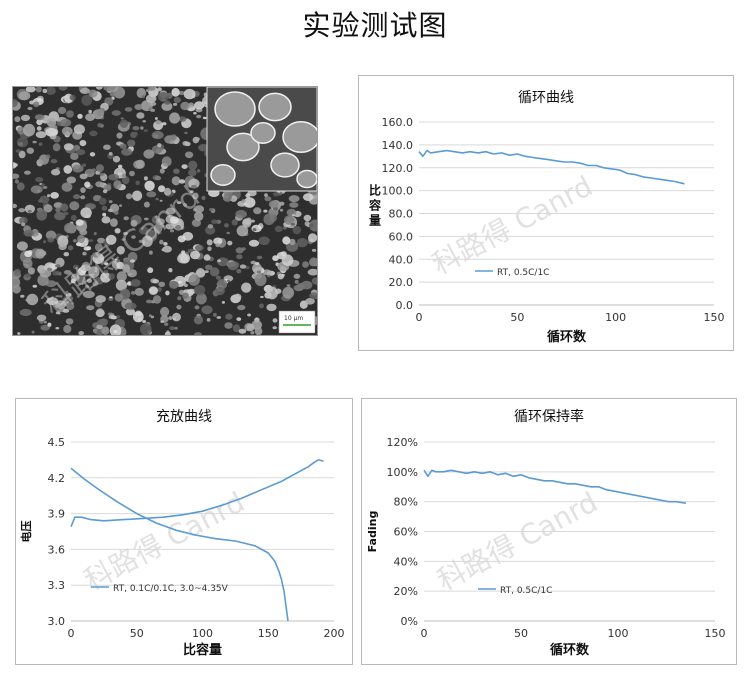 This screenshot has height=687, width=750. Describe the element at coordinates (57, 478) in the screenshot. I see `y-tick-label: 4.2` at that location.